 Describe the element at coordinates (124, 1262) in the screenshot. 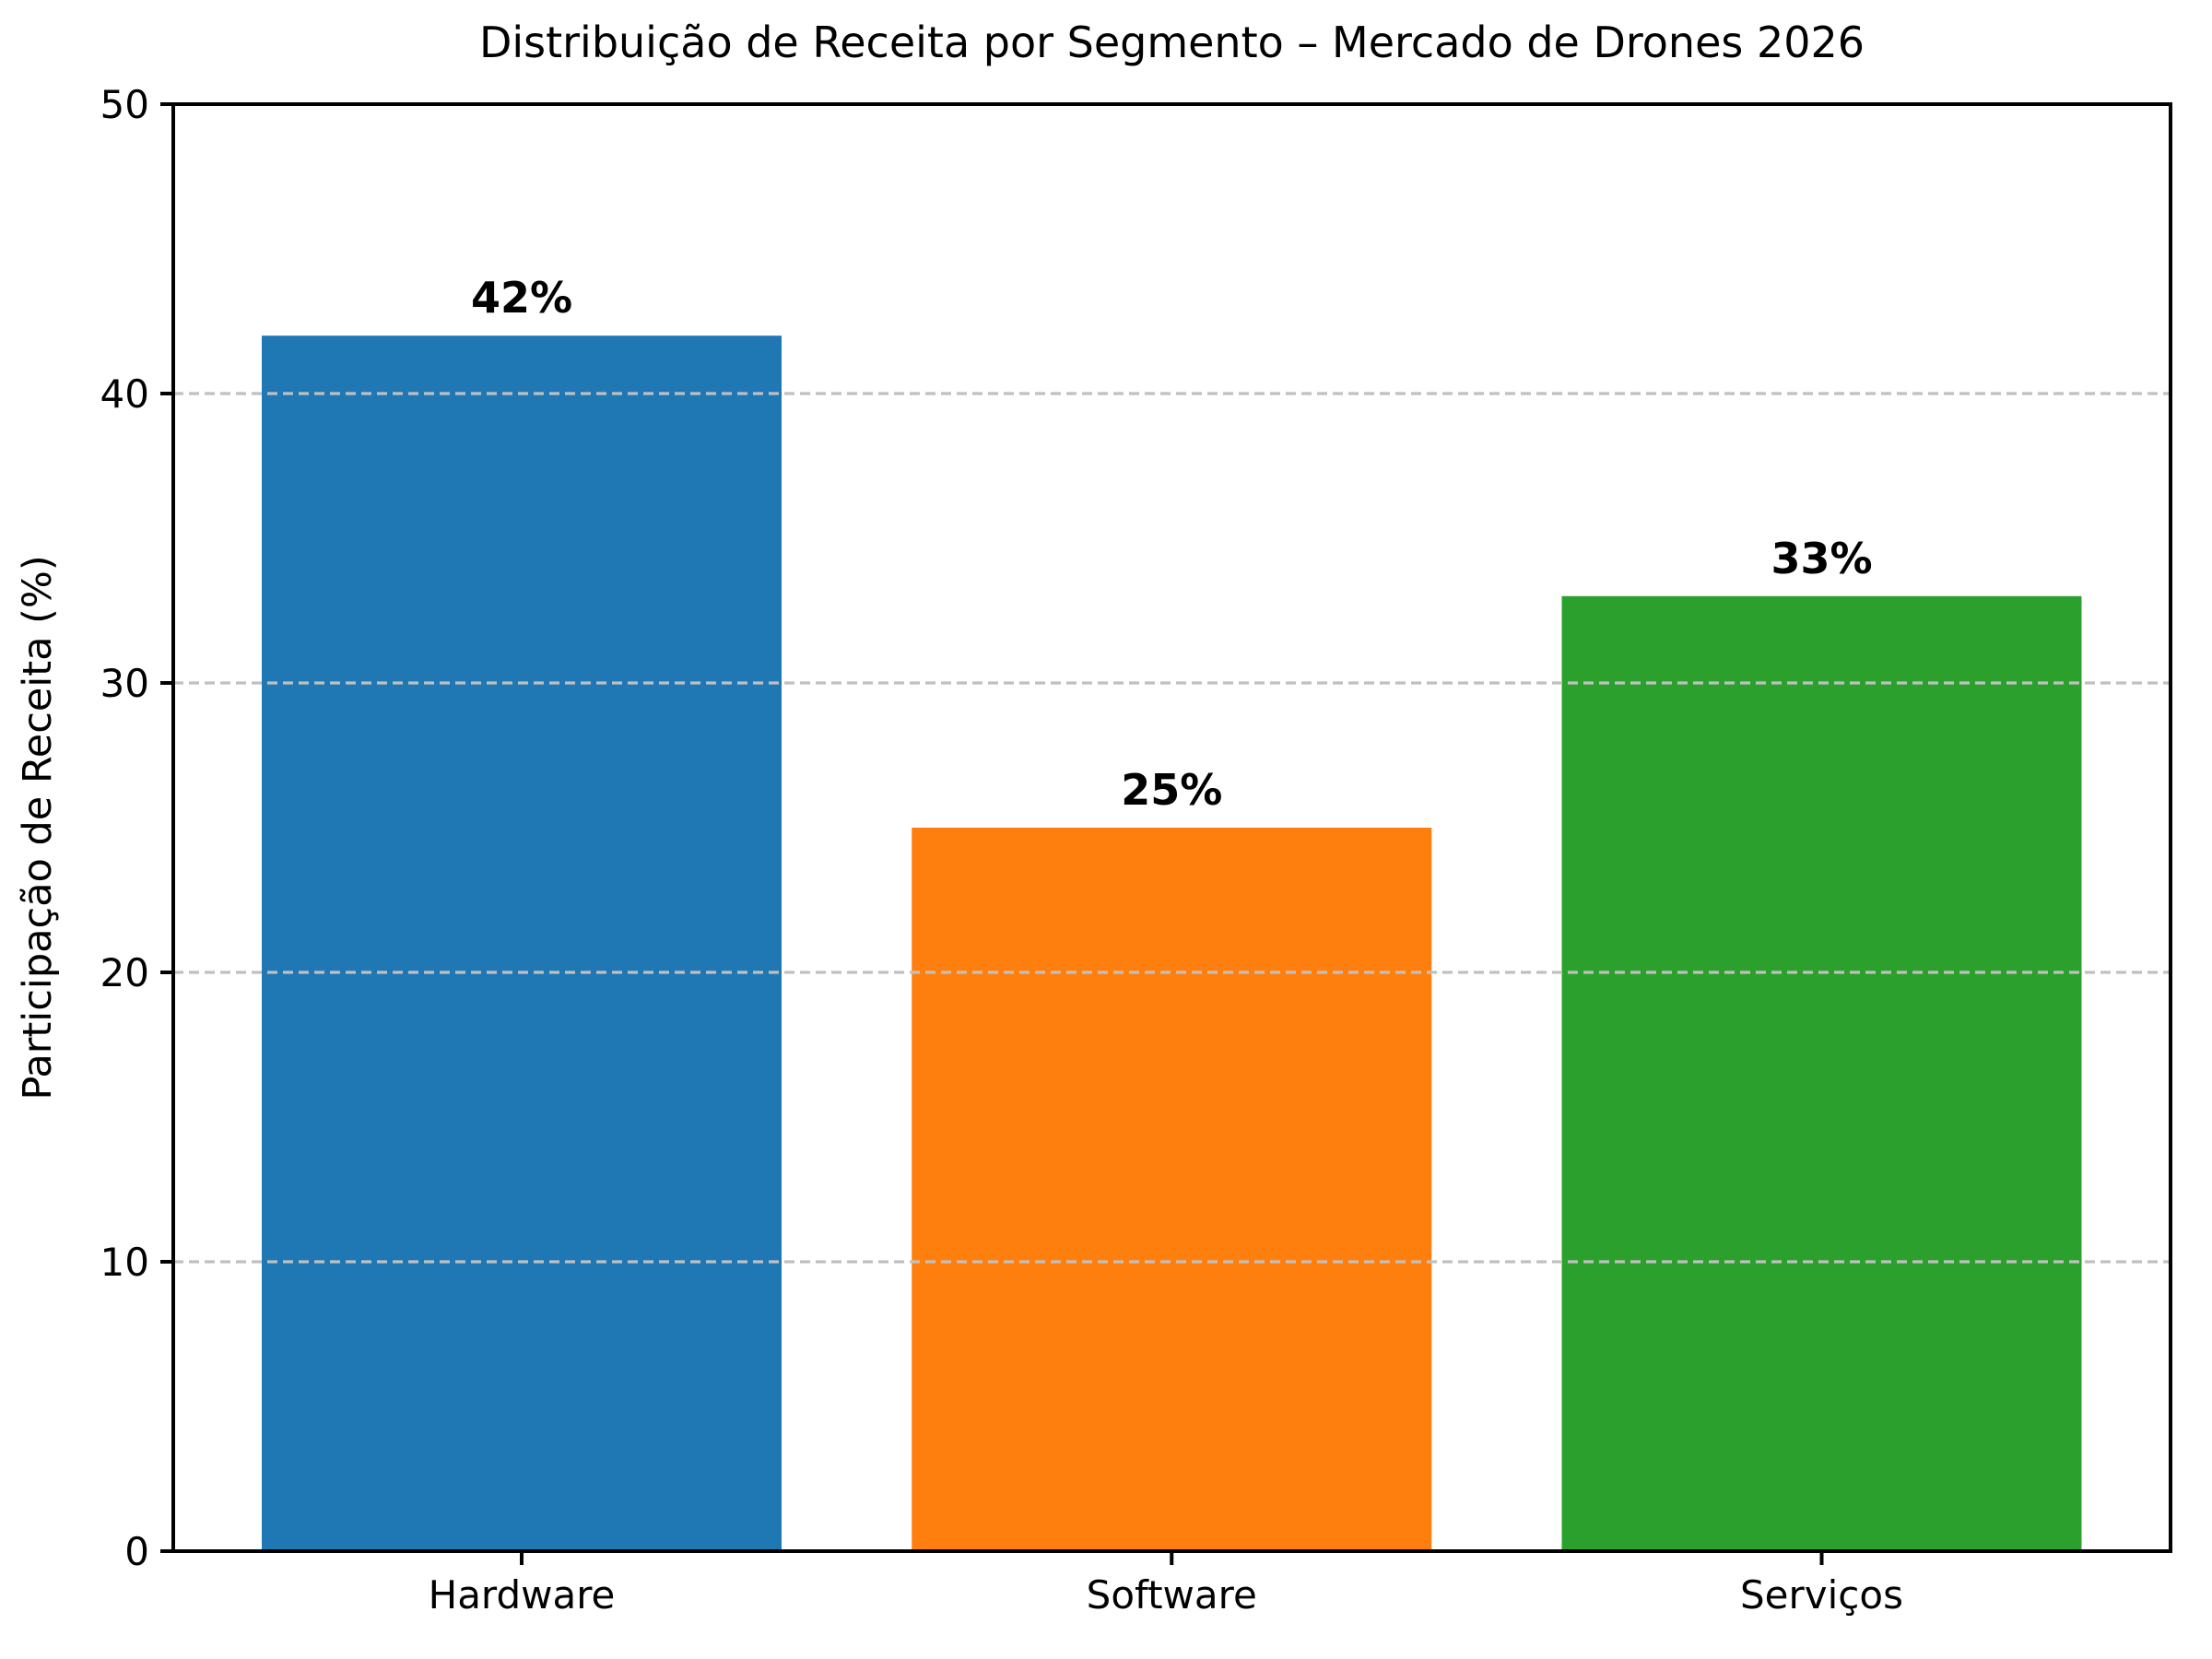

I see `y-tick-label-10: 10` at that location.